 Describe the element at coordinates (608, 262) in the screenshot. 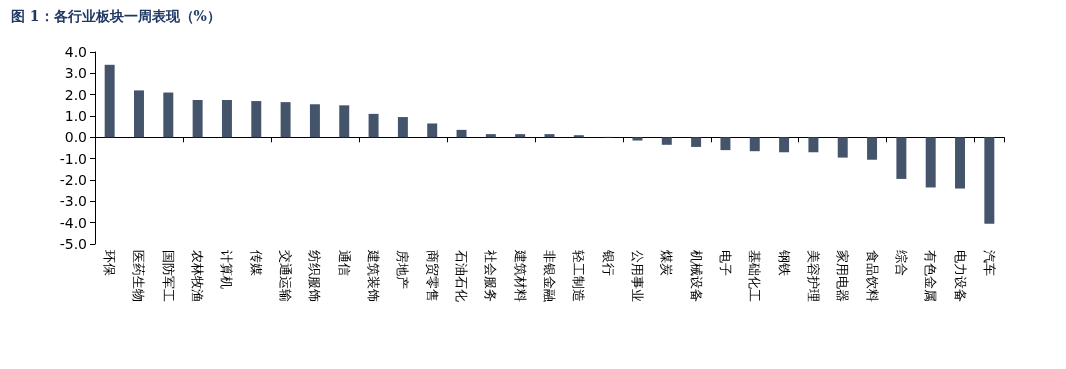

I see `x-tick-label: 银行` at that location.